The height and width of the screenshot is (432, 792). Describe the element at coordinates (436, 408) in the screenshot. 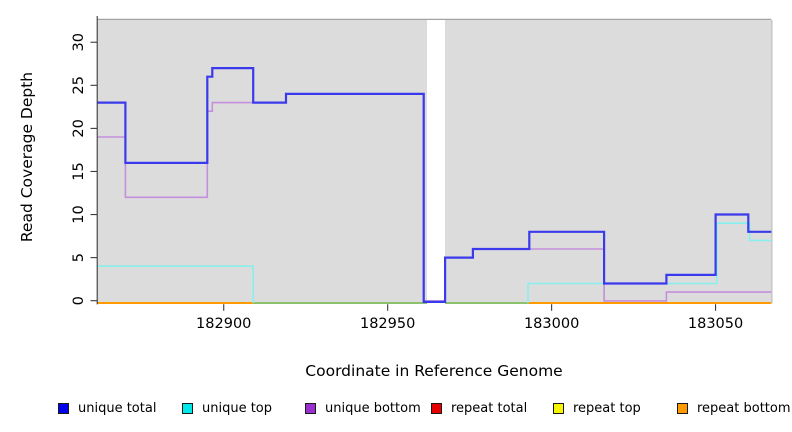

I see `legend-swatch-repeat-total` at that location.